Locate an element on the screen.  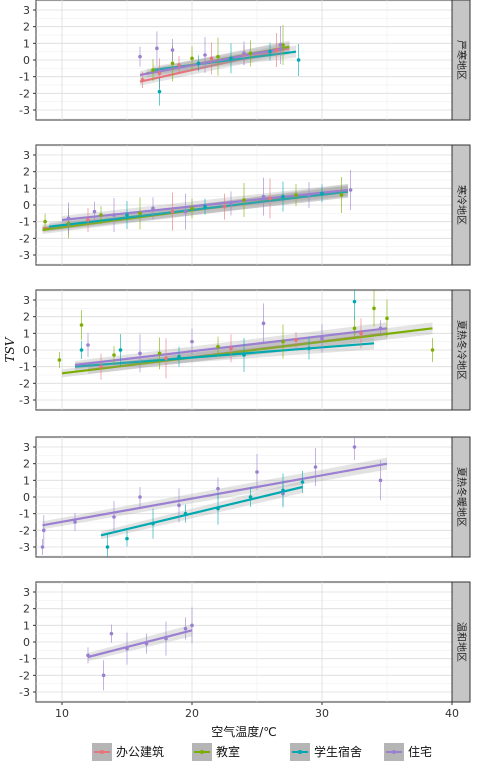
x-tick-label: 40 is located at coordinates (452, 713).